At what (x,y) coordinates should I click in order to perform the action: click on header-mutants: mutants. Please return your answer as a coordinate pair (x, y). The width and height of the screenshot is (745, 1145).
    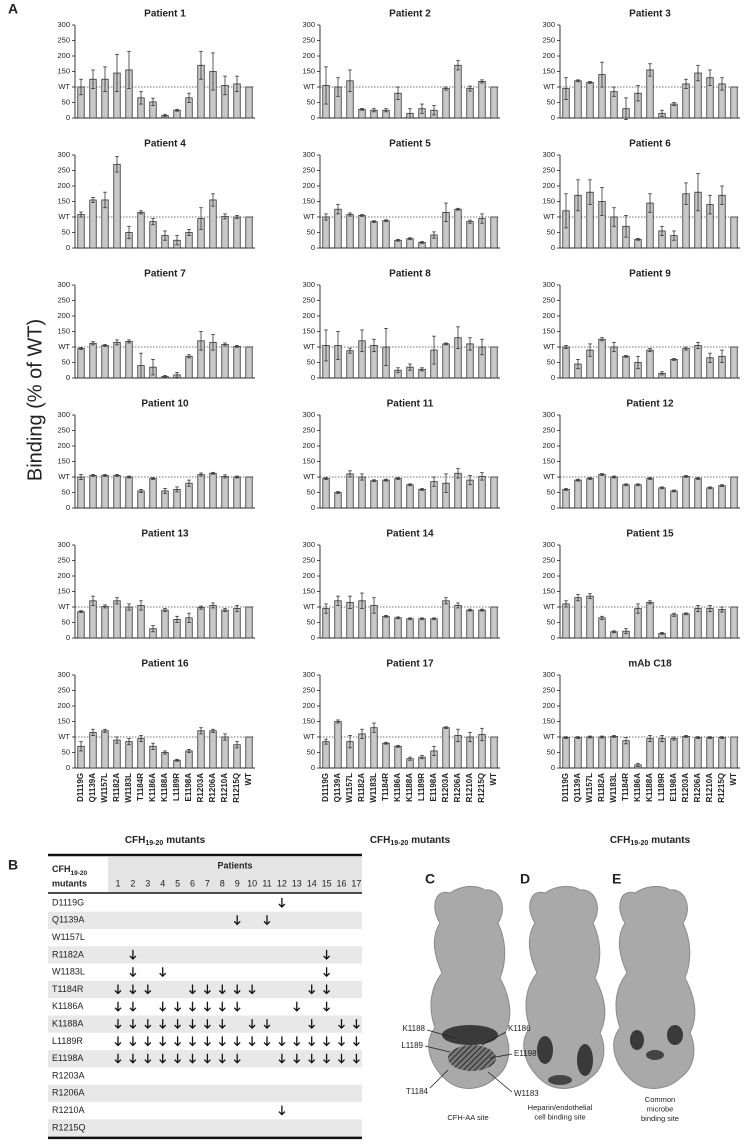
    Looking at the image, I should click on (69, 883).